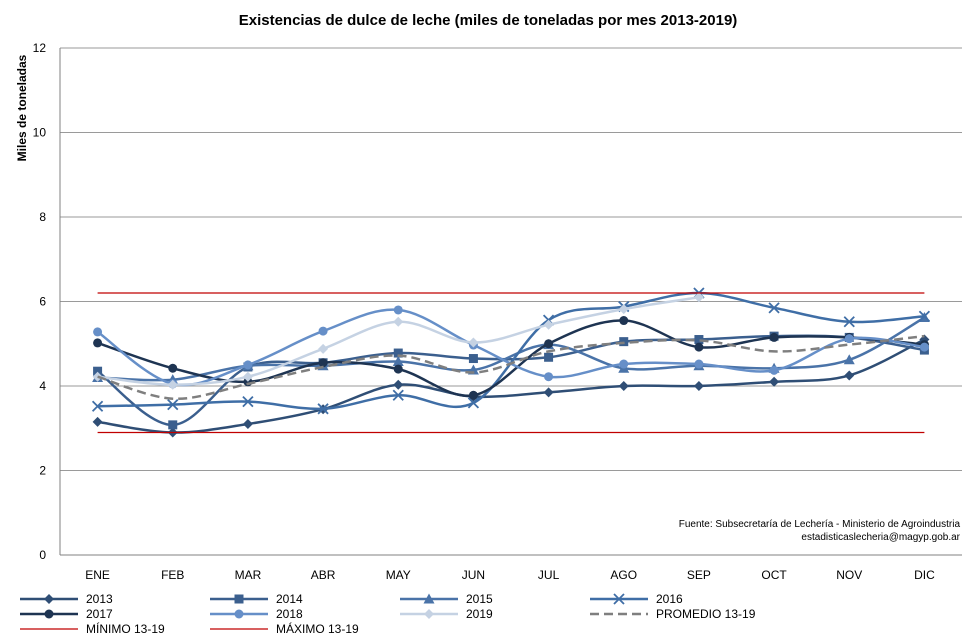 The image size is (977, 638). Describe the element at coordinates (42, 386) in the screenshot. I see `y-tick-label: 4` at that location.